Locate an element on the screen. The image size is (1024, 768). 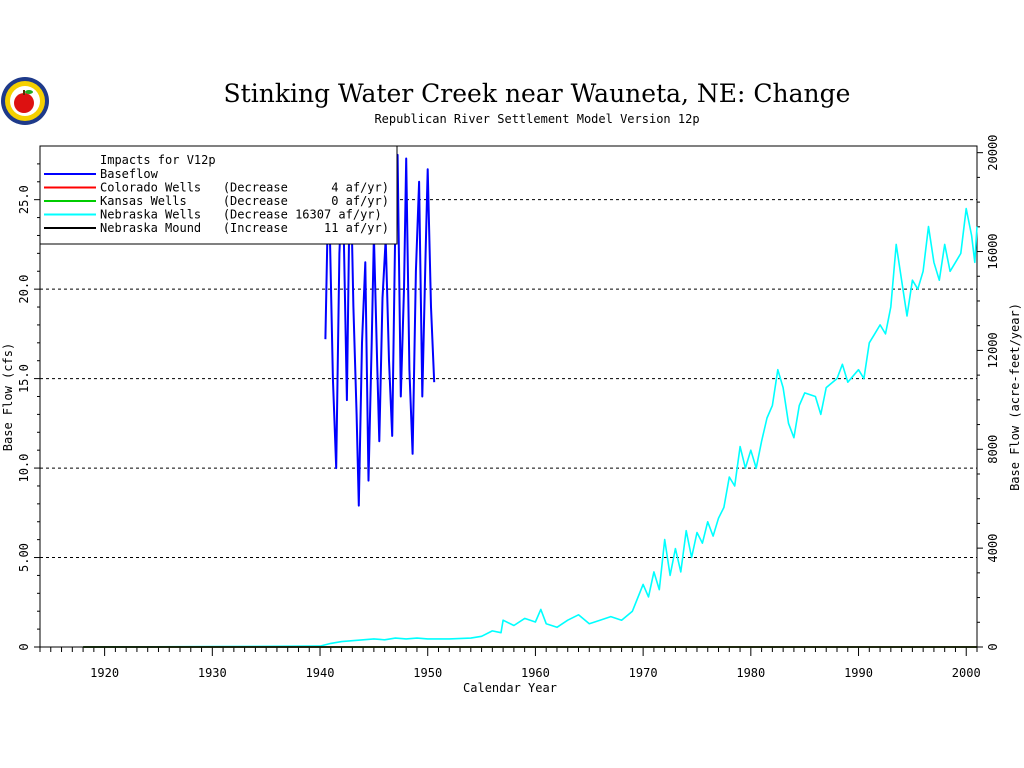
legend-box is located at coordinates (218, 195).